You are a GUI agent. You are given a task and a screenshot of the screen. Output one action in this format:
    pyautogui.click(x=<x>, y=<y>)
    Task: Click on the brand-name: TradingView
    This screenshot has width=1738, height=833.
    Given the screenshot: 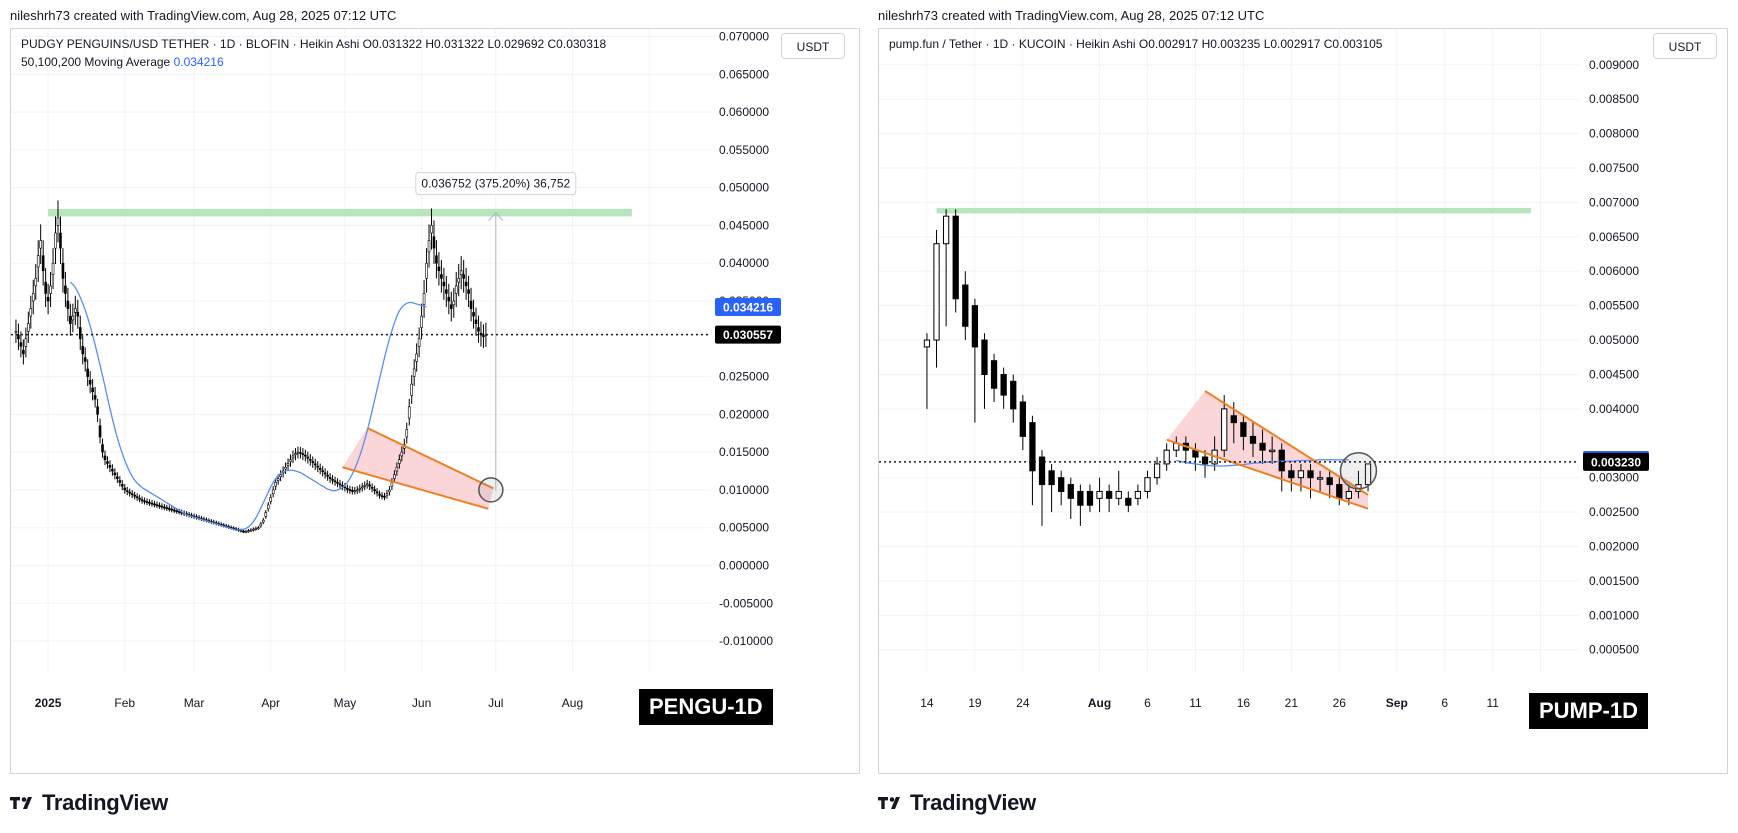 What is the action you would take?
    pyautogui.click(x=105, y=802)
    